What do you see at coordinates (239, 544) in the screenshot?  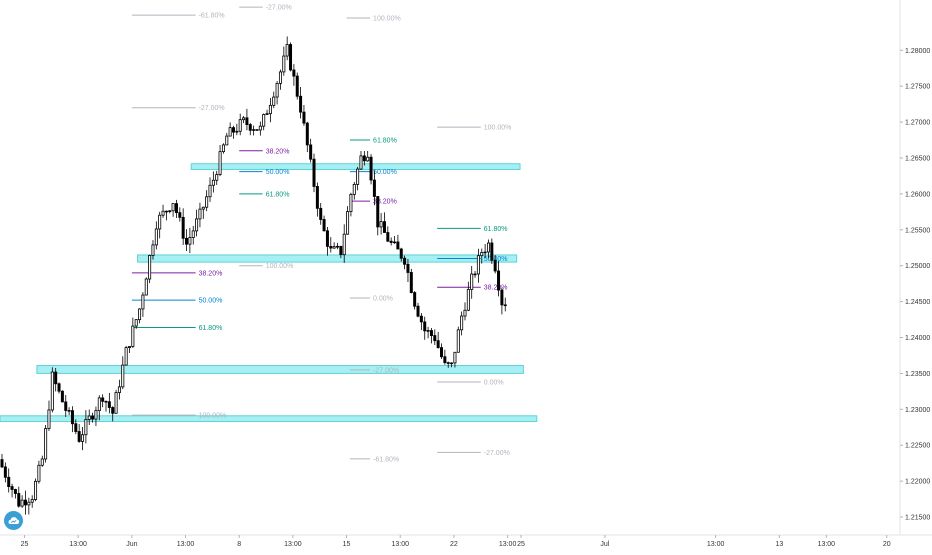 I see `time-tick-label: 8` at bounding box center [239, 544].